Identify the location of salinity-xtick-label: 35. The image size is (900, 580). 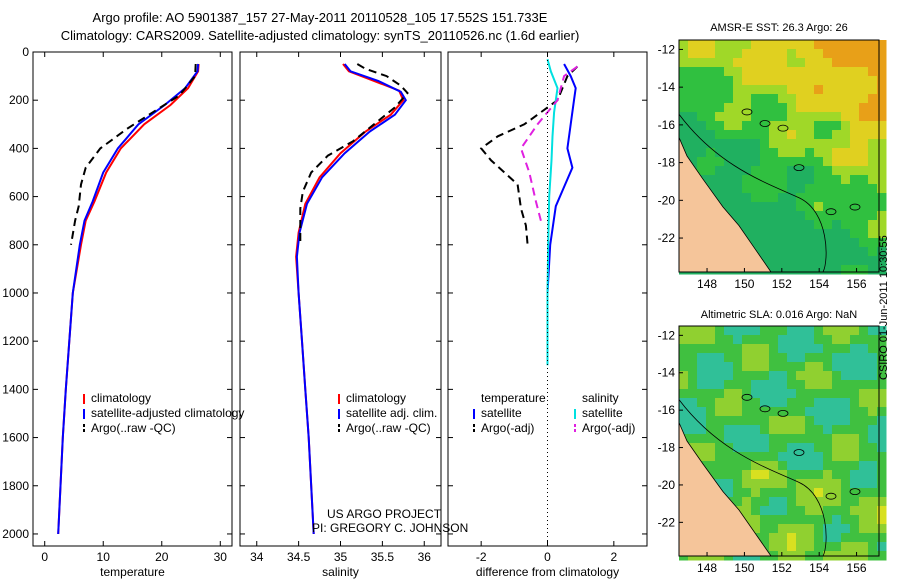
(341, 557).